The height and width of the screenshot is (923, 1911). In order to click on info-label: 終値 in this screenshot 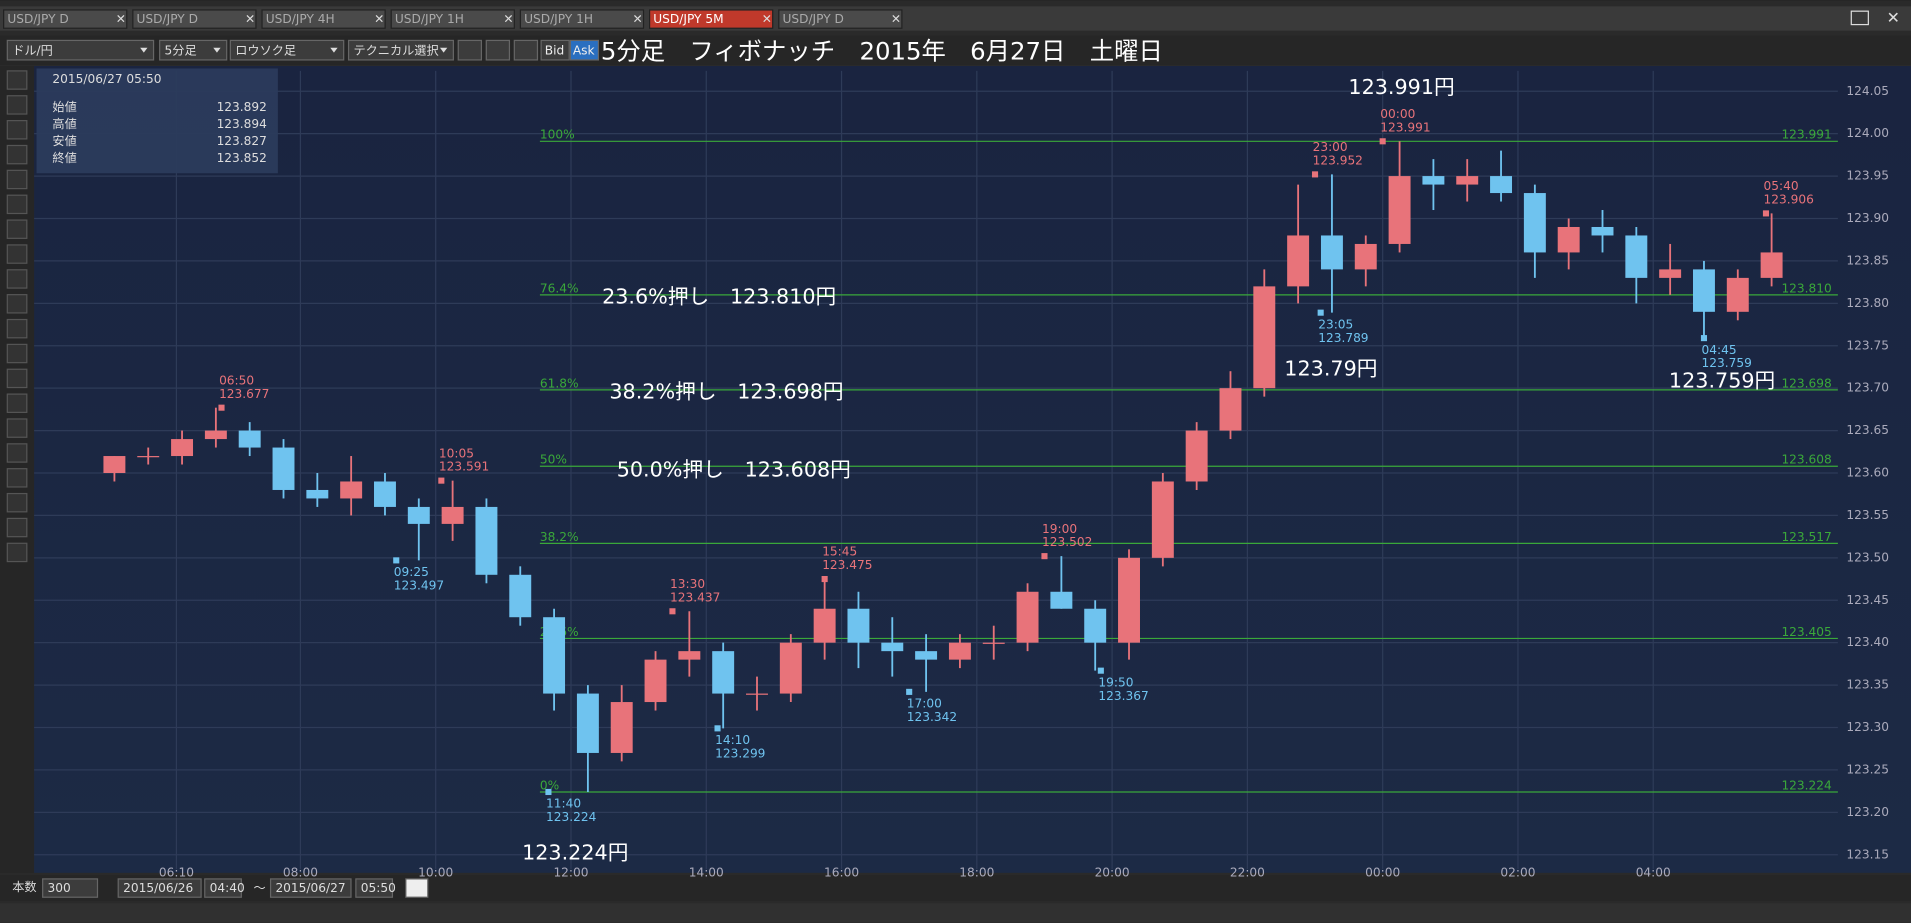, I will do `click(64, 157)`.